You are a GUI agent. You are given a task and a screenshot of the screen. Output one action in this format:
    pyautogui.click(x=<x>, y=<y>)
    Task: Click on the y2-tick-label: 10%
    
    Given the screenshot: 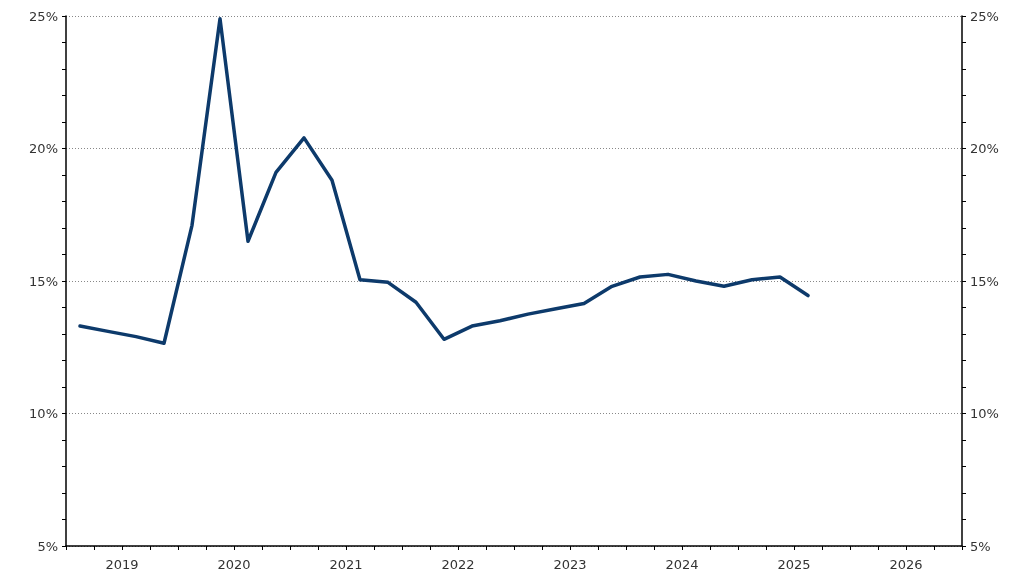 What is the action you would take?
    pyautogui.click(x=984, y=413)
    